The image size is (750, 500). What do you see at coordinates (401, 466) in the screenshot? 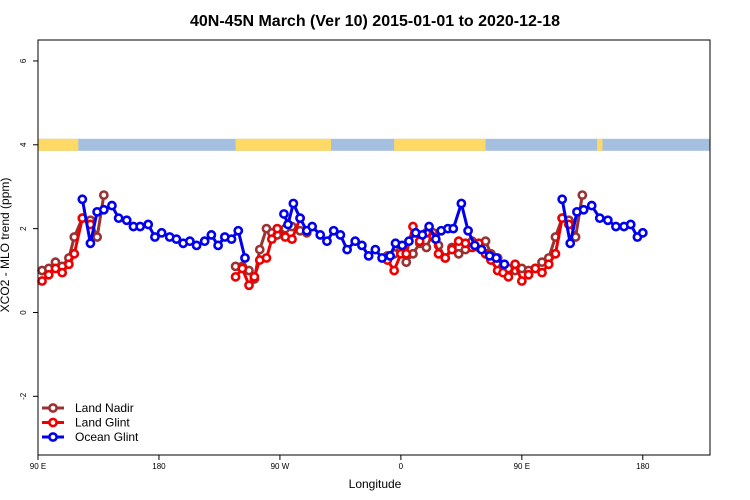
I see `x-tick-label: 0` at bounding box center [401, 466].